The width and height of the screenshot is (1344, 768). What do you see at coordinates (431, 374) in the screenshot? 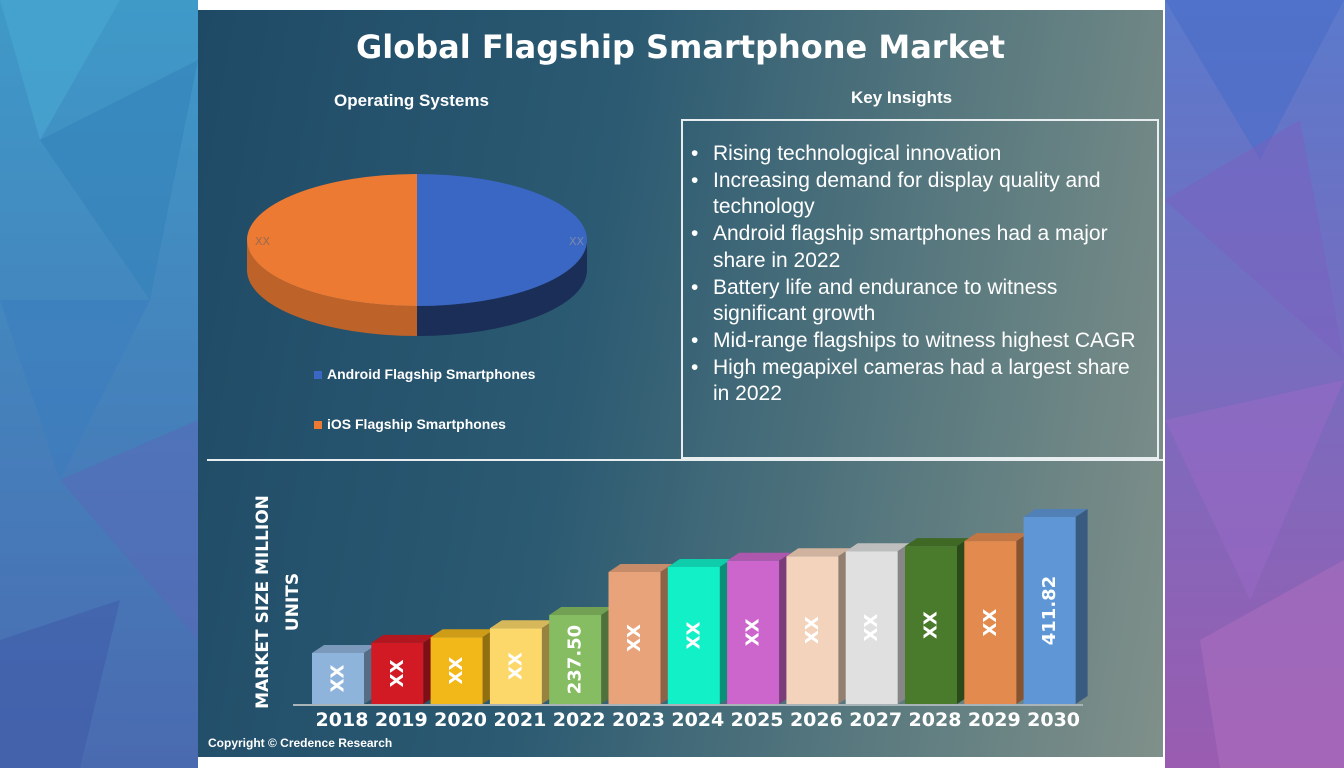
I see `legend-label: Android Flagship Smartphones` at bounding box center [431, 374].